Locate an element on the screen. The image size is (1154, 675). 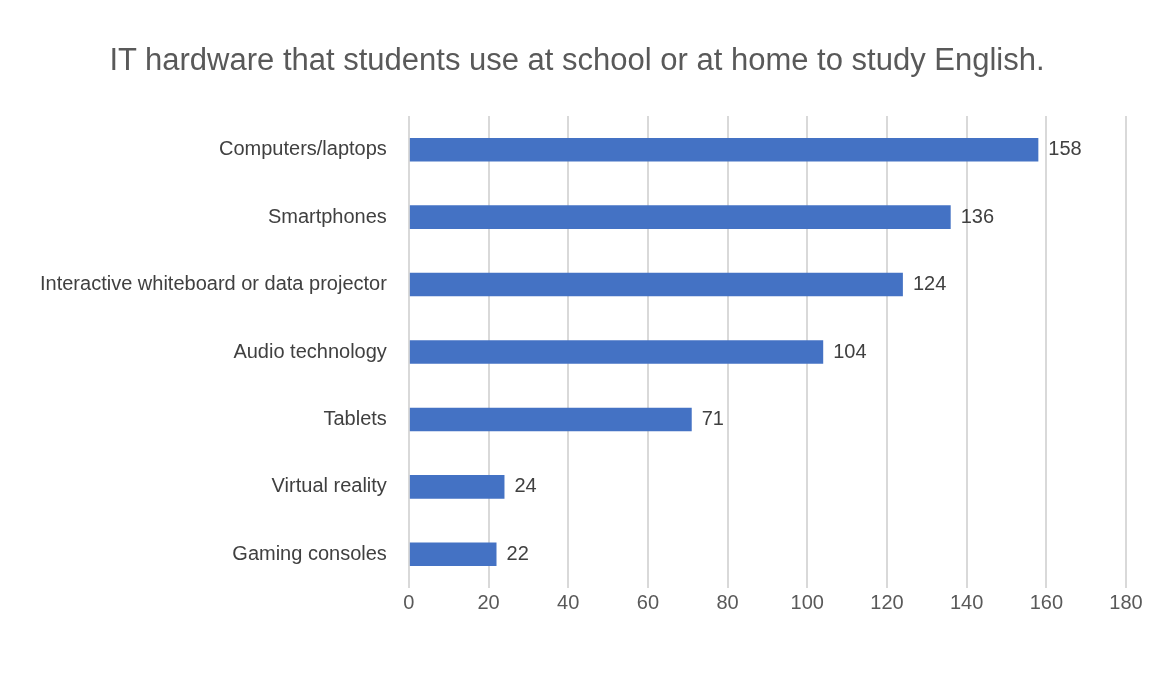
x-tick-label: 40 is located at coordinates (568, 601).